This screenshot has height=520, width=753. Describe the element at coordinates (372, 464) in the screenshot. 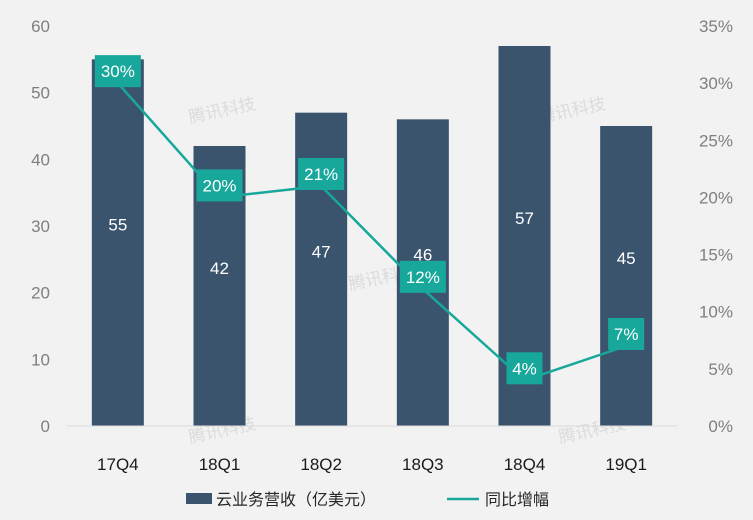

I see `x-axis-category-labels: 17Q4 18Q1 18Q2 18Q3 18Q4 19Q1` at that location.